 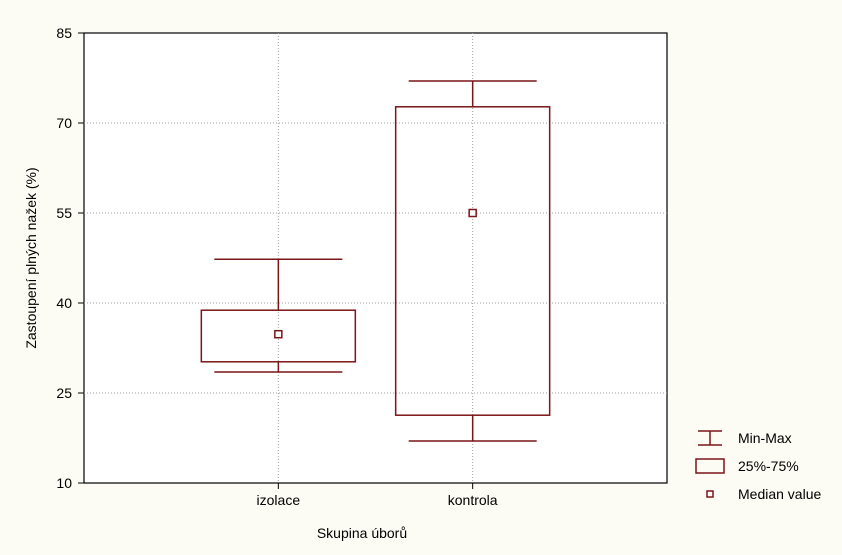 What do you see at coordinates (710, 466) in the screenshot?
I see `legend-box-icon` at bounding box center [710, 466].